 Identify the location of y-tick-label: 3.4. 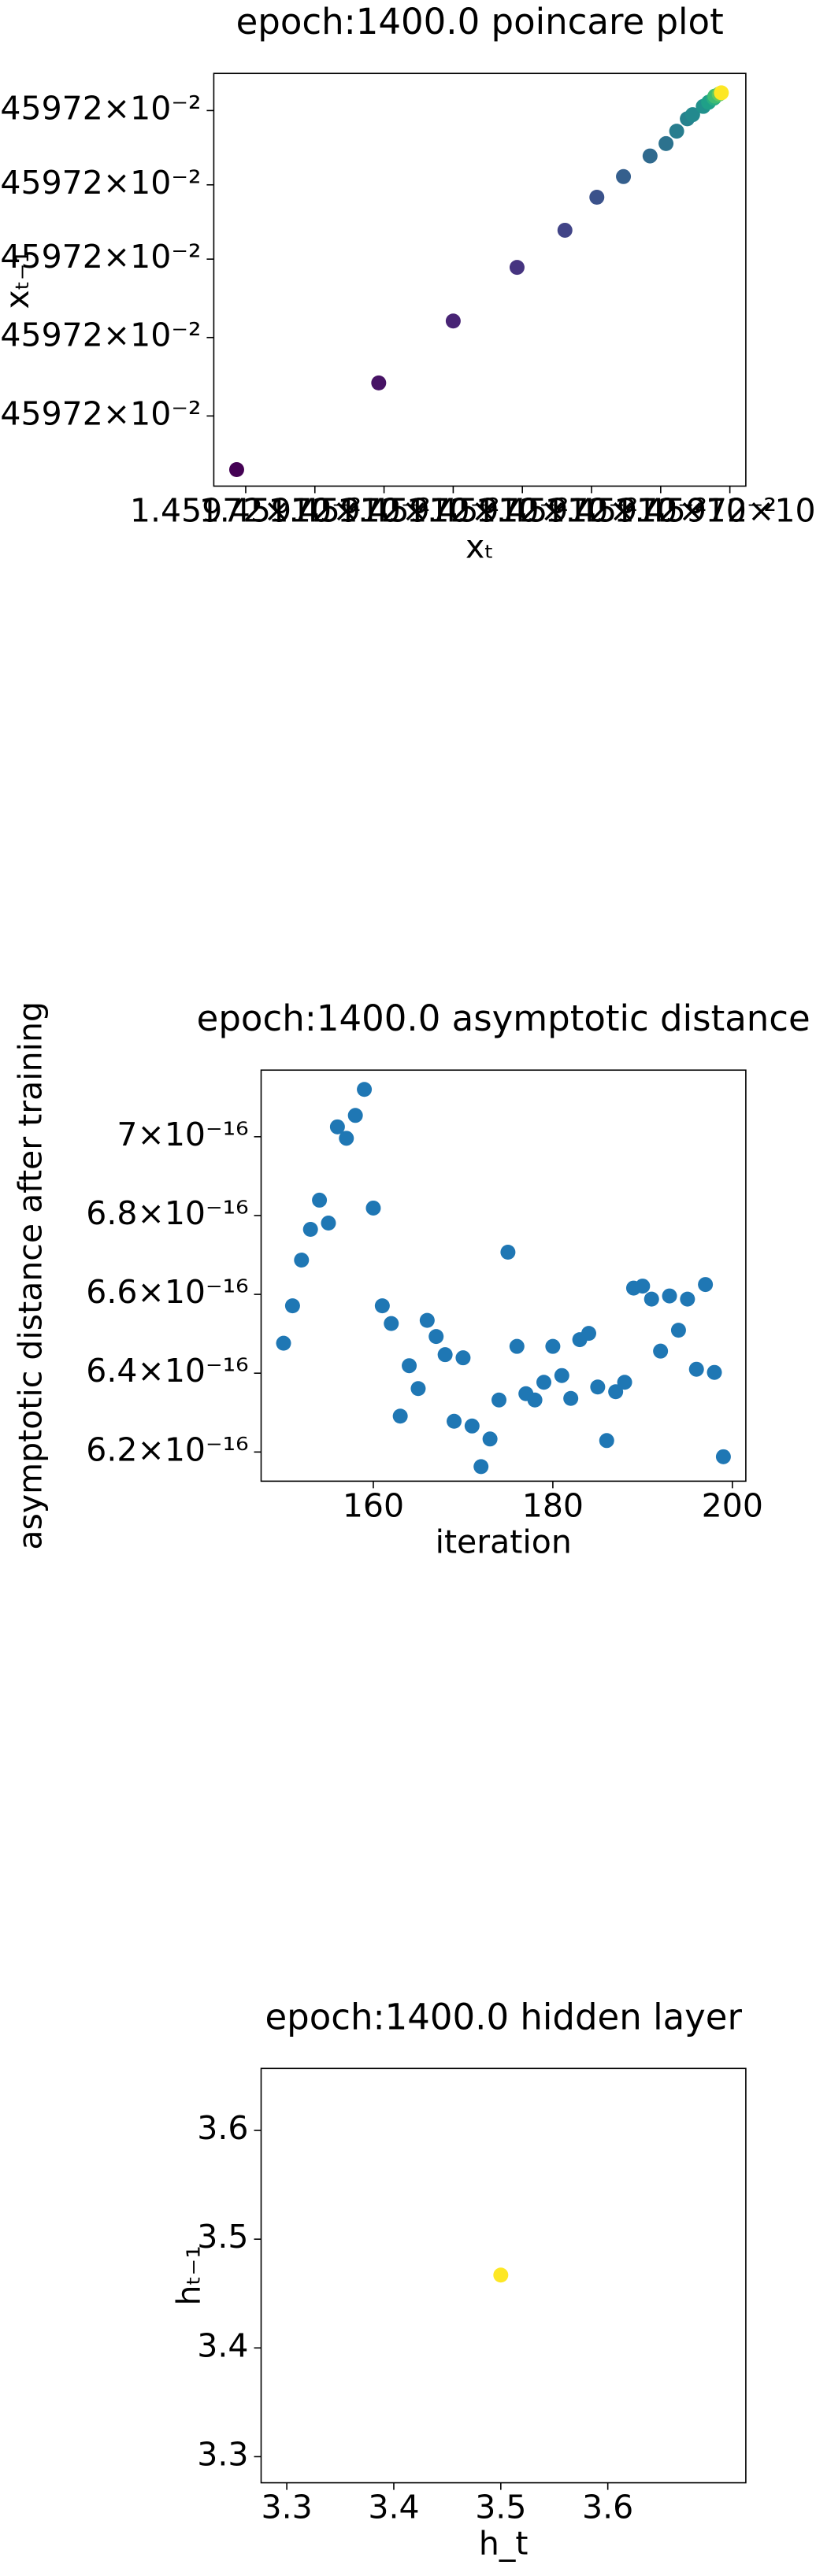
(222, 2345).